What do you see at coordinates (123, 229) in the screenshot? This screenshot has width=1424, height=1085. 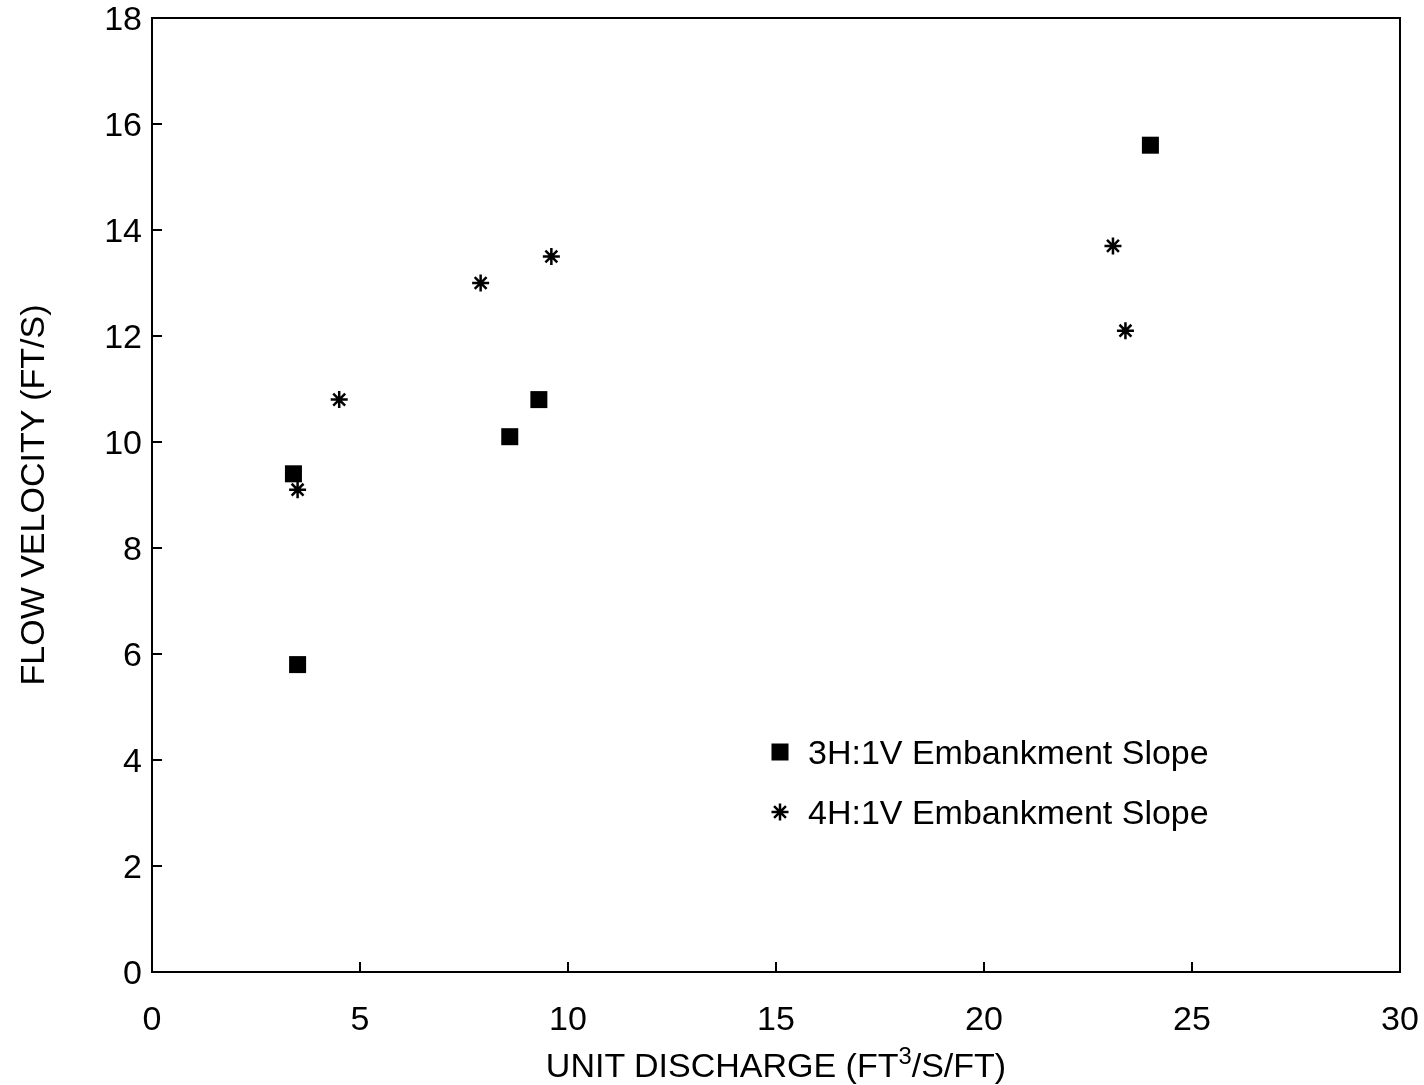 I see `y-tick-label: 14` at bounding box center [123, 229].